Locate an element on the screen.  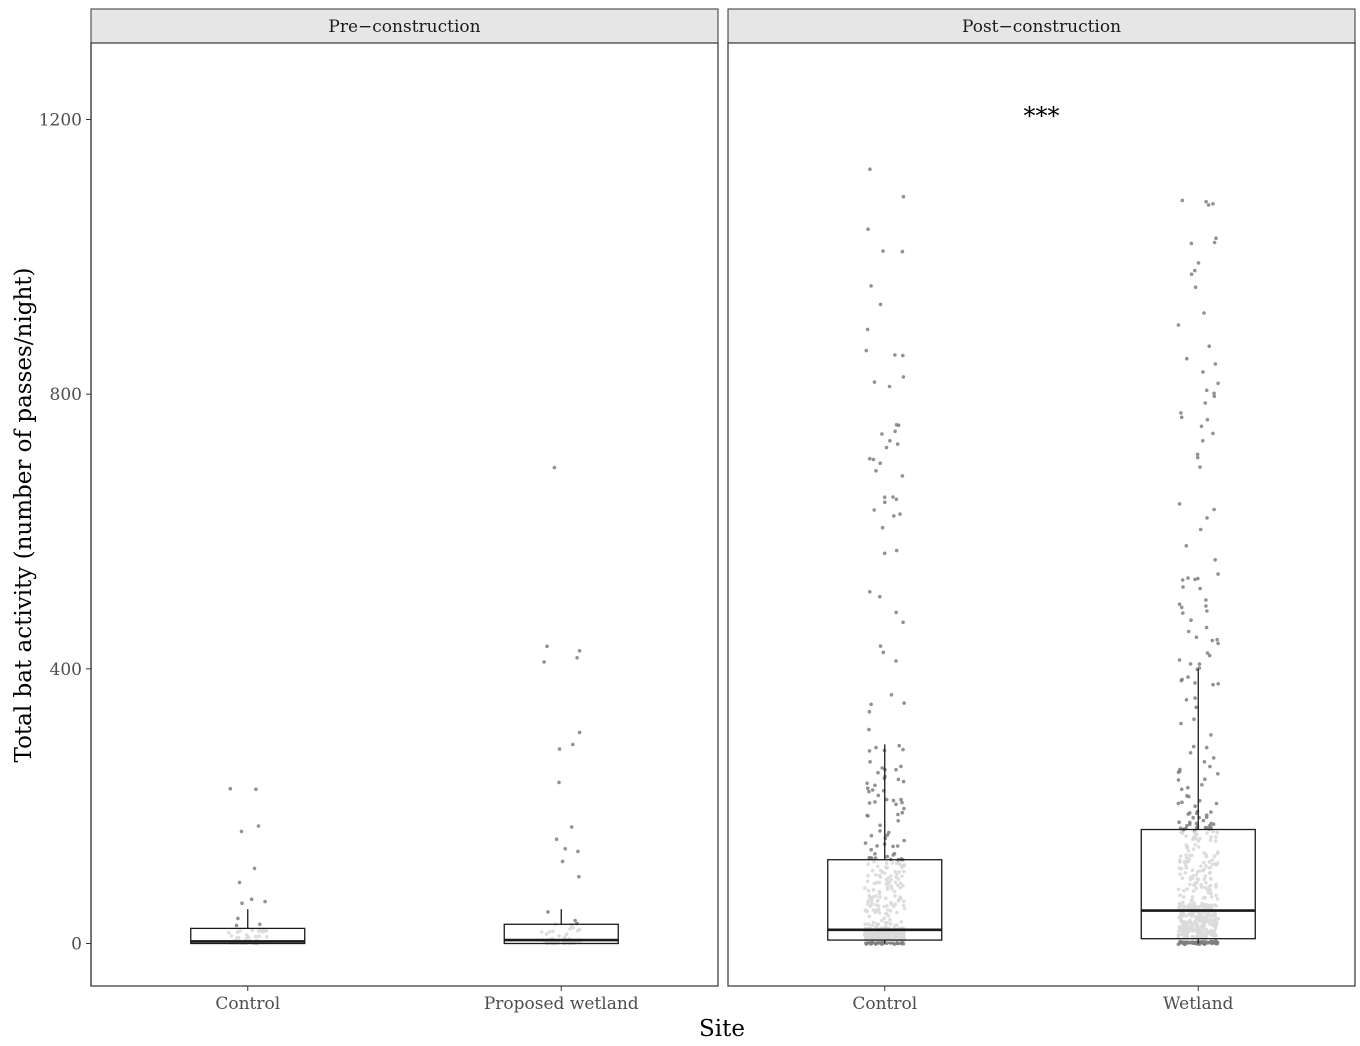
x-tick-label: Wetland is located at coordinates (1198, 1004).